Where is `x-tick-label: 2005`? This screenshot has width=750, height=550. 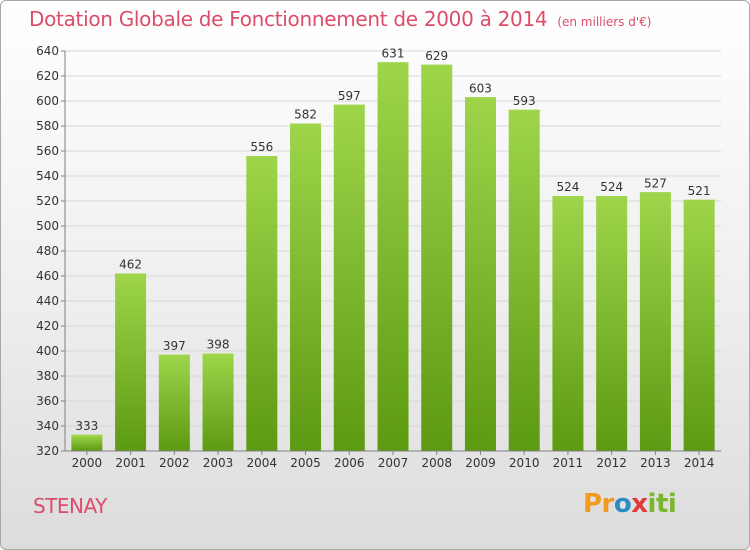 x-tick-label: 2005 is located at coordinates (305, 463).